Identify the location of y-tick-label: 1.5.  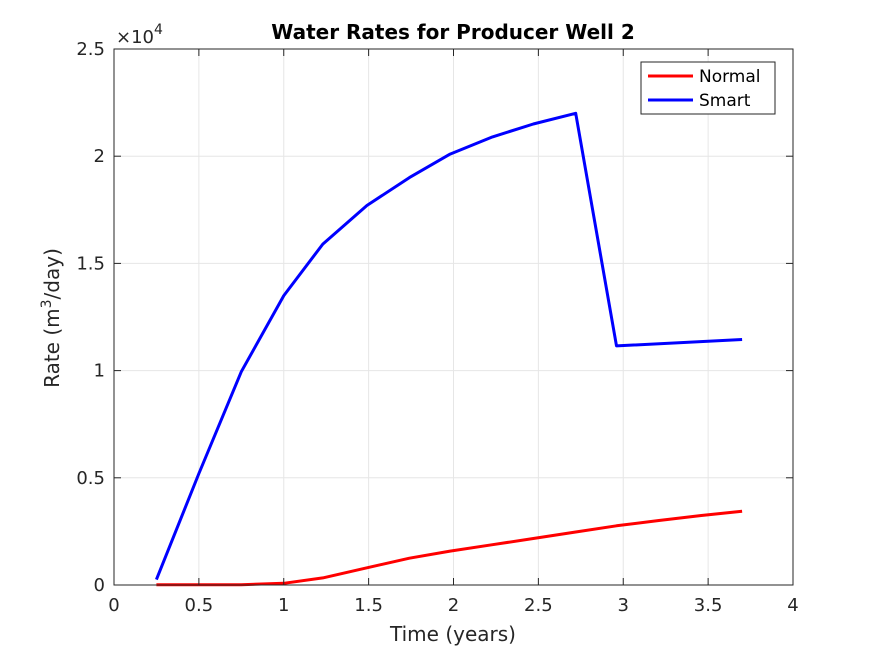
(90, 263).